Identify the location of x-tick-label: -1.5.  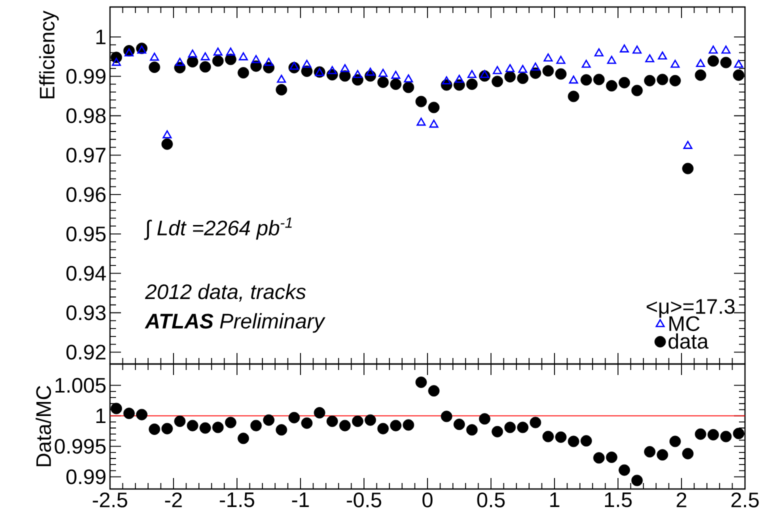
(237, 500).